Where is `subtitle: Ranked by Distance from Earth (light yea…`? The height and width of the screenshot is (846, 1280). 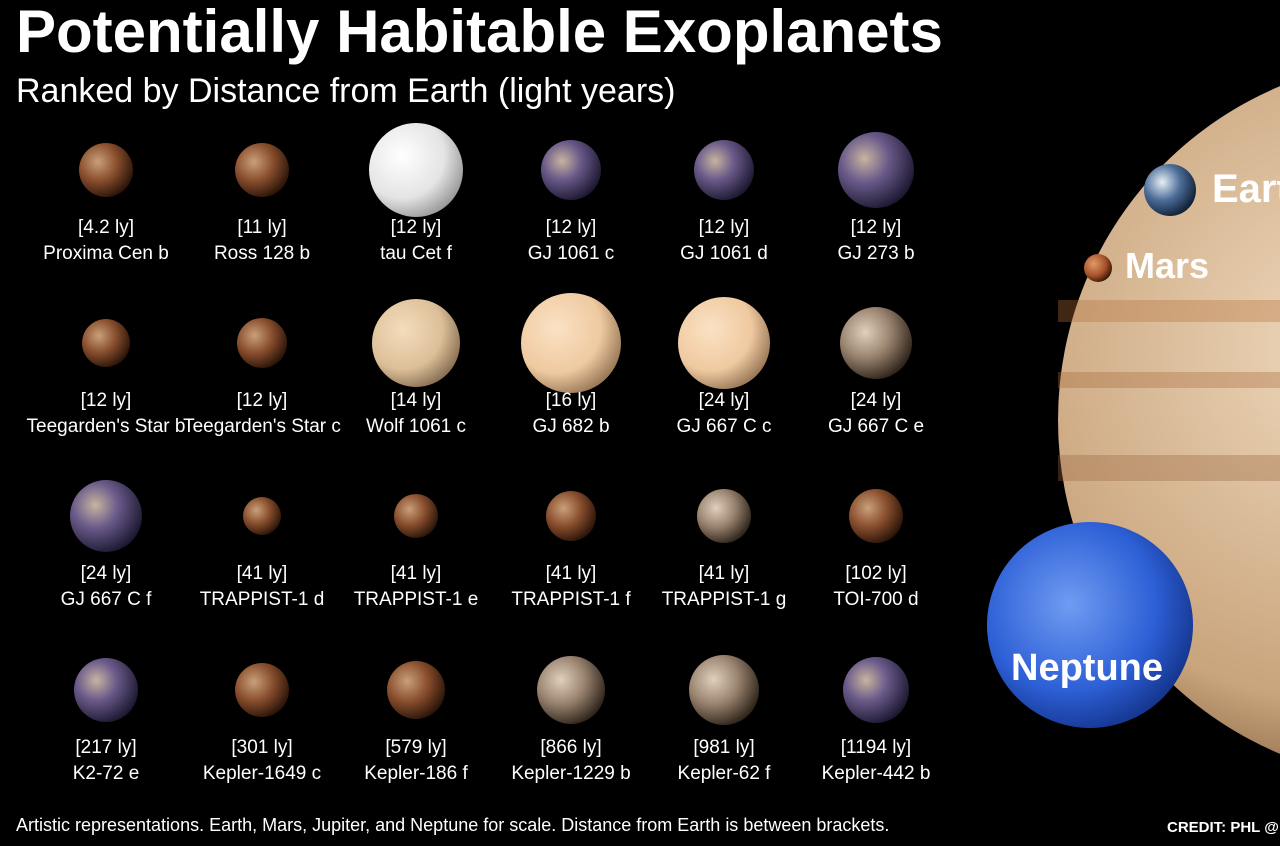
subtitle: Ranked by Distance from Earth (light yea… is located at coordinates (345, 91).